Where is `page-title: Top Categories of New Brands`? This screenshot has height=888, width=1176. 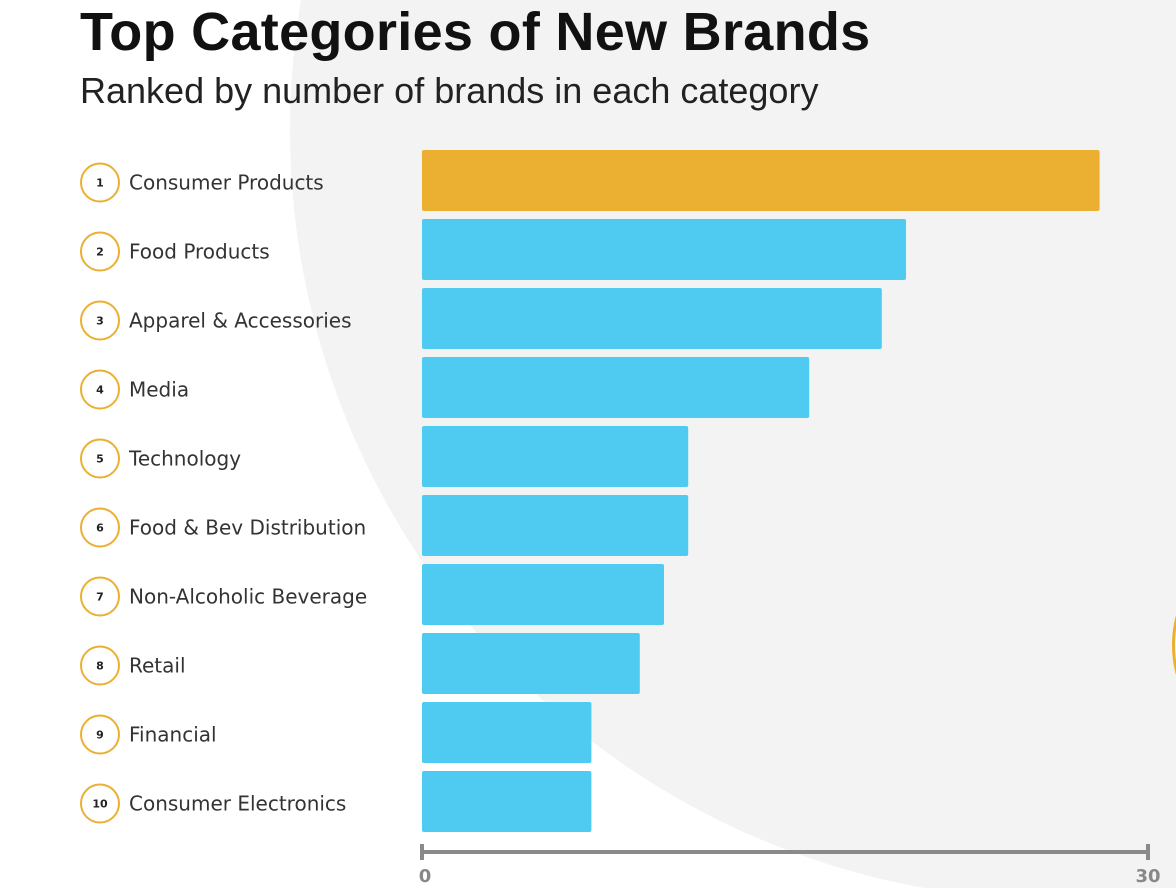
page-title: Top Categories of New Brands is located at coordinates (475, 32).